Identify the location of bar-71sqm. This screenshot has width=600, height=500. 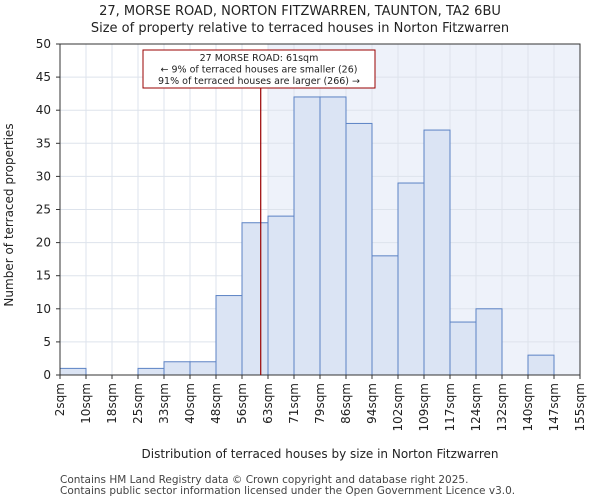
(307, 236).